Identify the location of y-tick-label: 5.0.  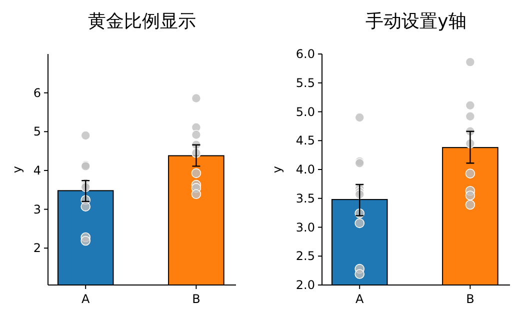
(305, 111).